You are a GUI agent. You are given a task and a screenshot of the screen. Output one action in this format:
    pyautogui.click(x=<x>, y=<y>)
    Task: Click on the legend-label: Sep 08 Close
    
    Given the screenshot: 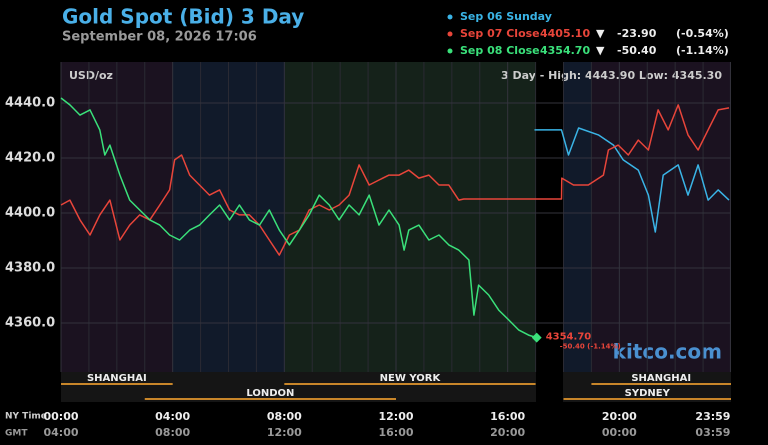 What is the action you would take?
    pyautogui.click(x=500, y=50)
    